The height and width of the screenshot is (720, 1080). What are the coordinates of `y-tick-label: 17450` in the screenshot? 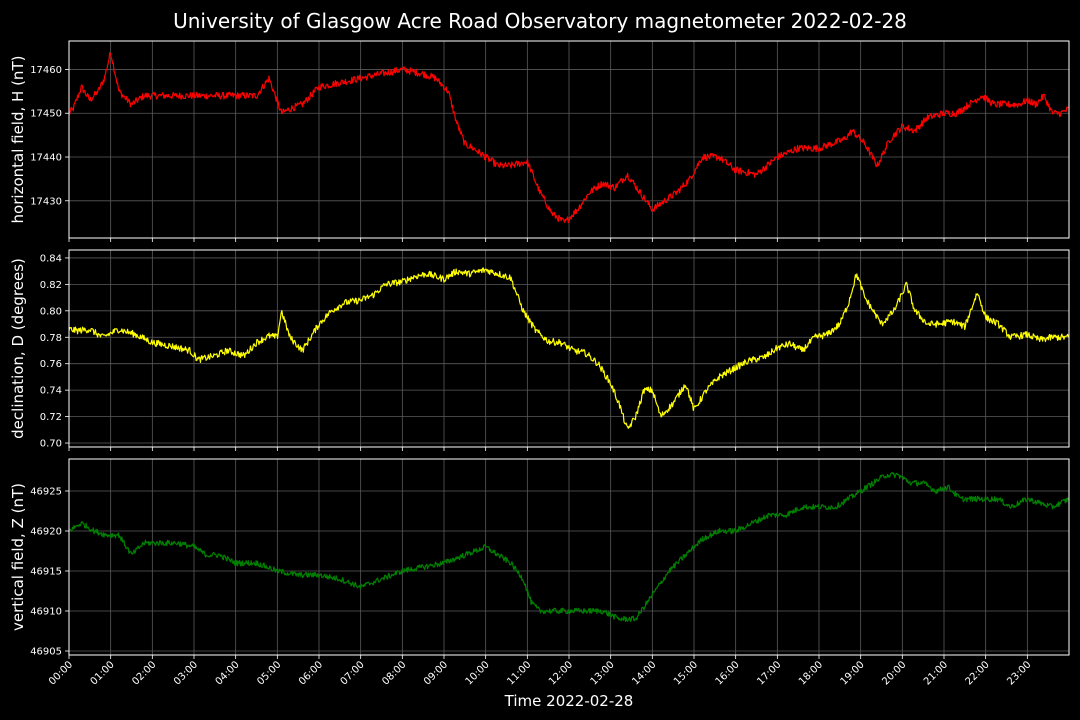 It's located at (46, 114).